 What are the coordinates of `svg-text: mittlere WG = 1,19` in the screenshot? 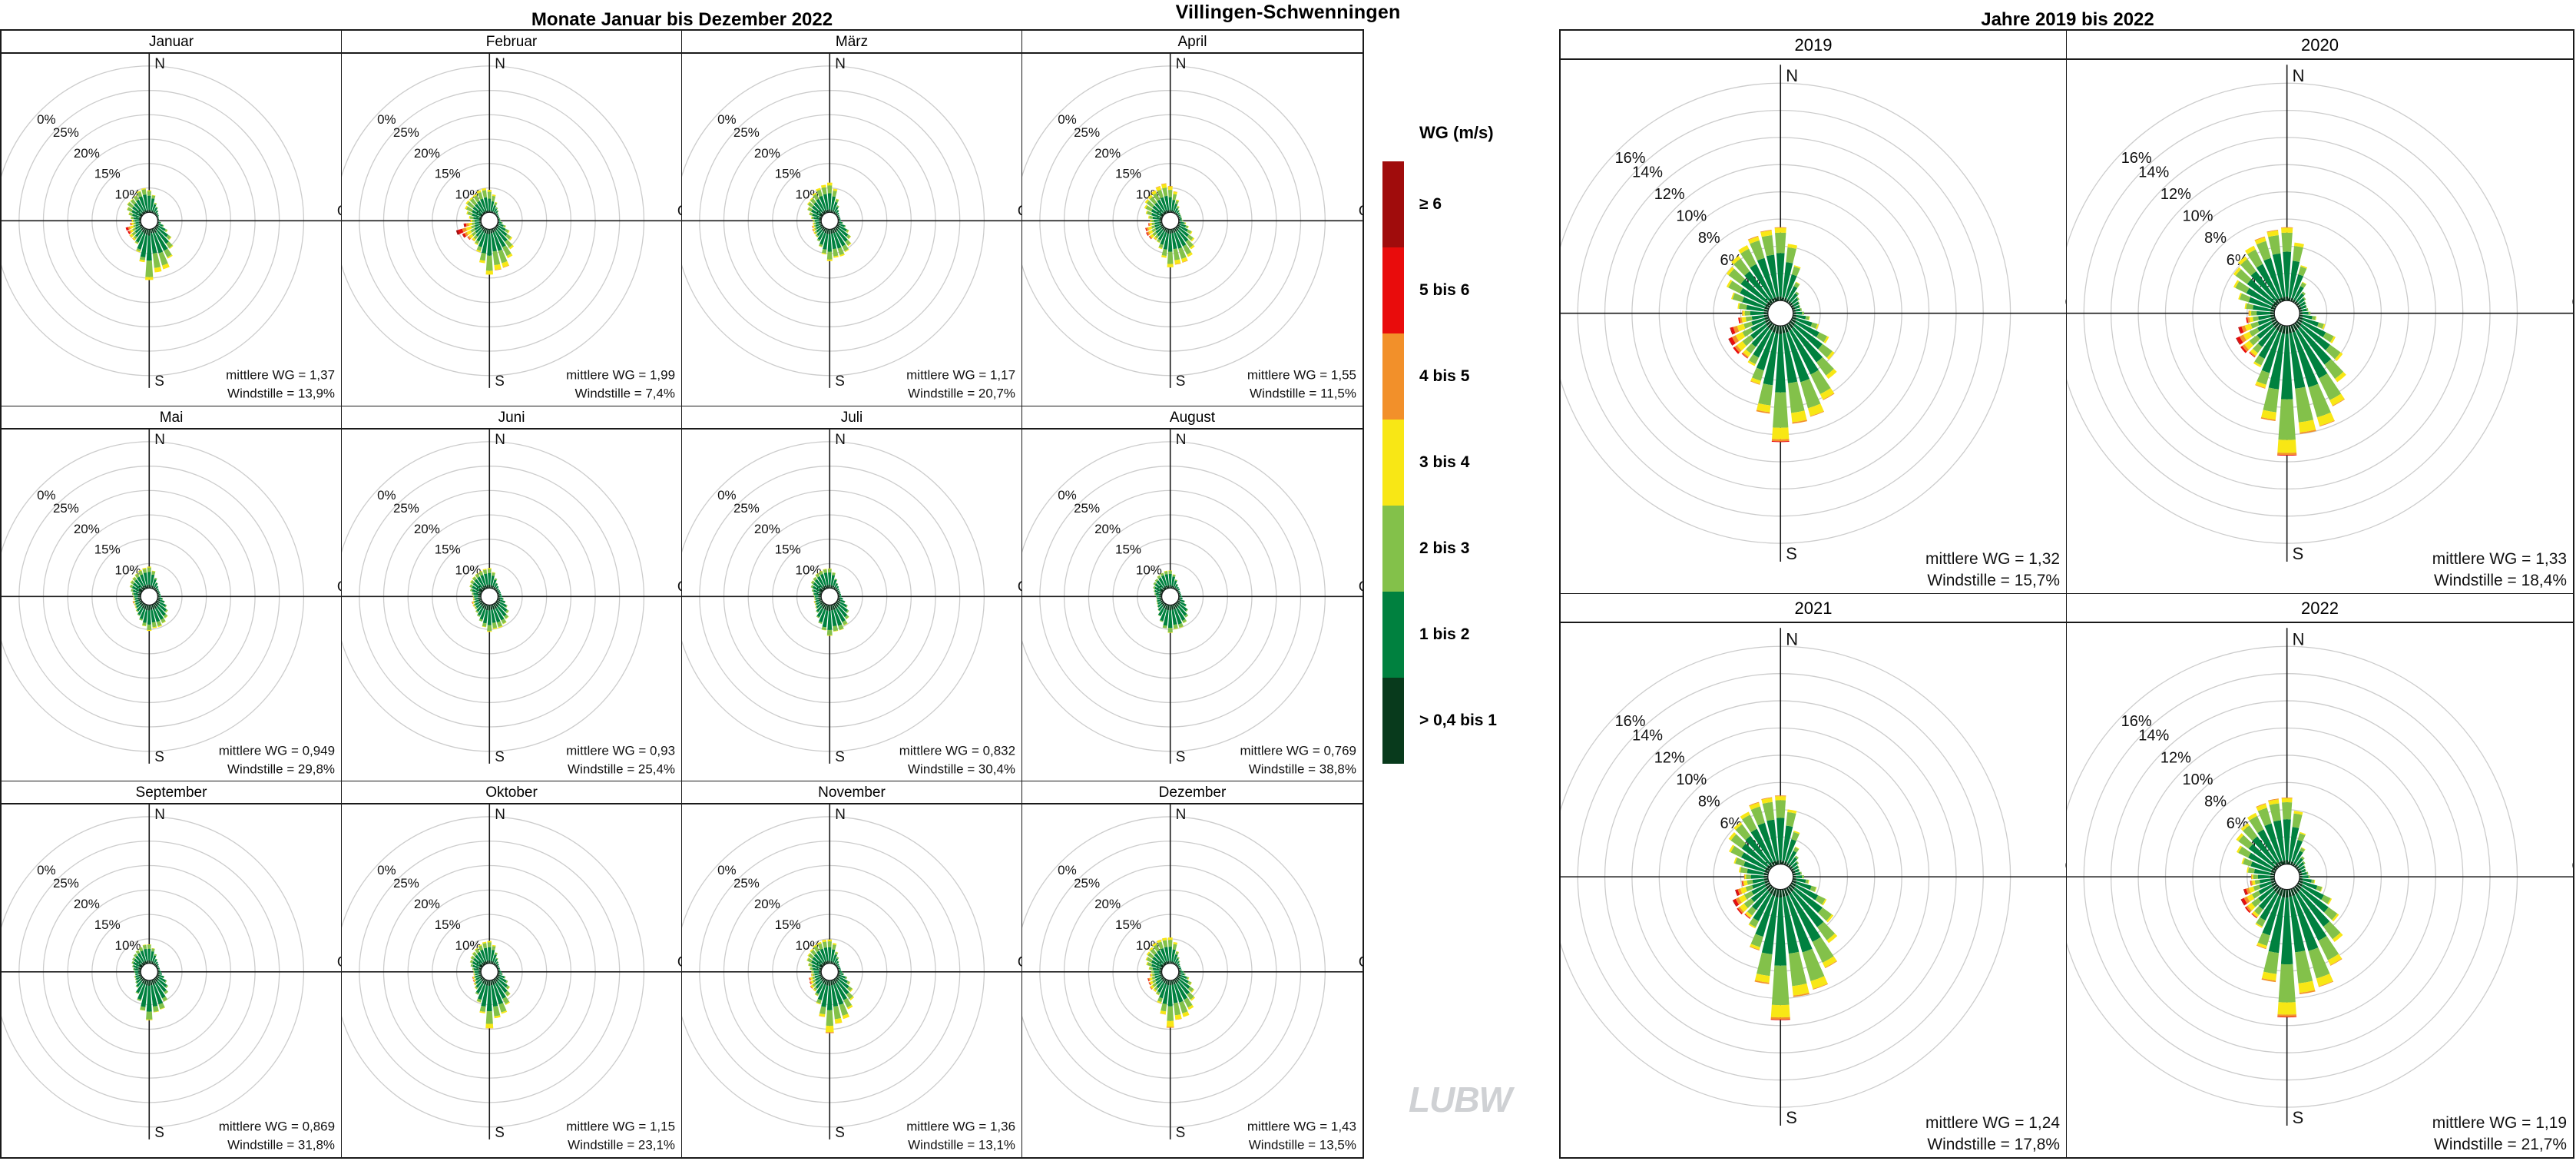 It's located at (2500, 1123).